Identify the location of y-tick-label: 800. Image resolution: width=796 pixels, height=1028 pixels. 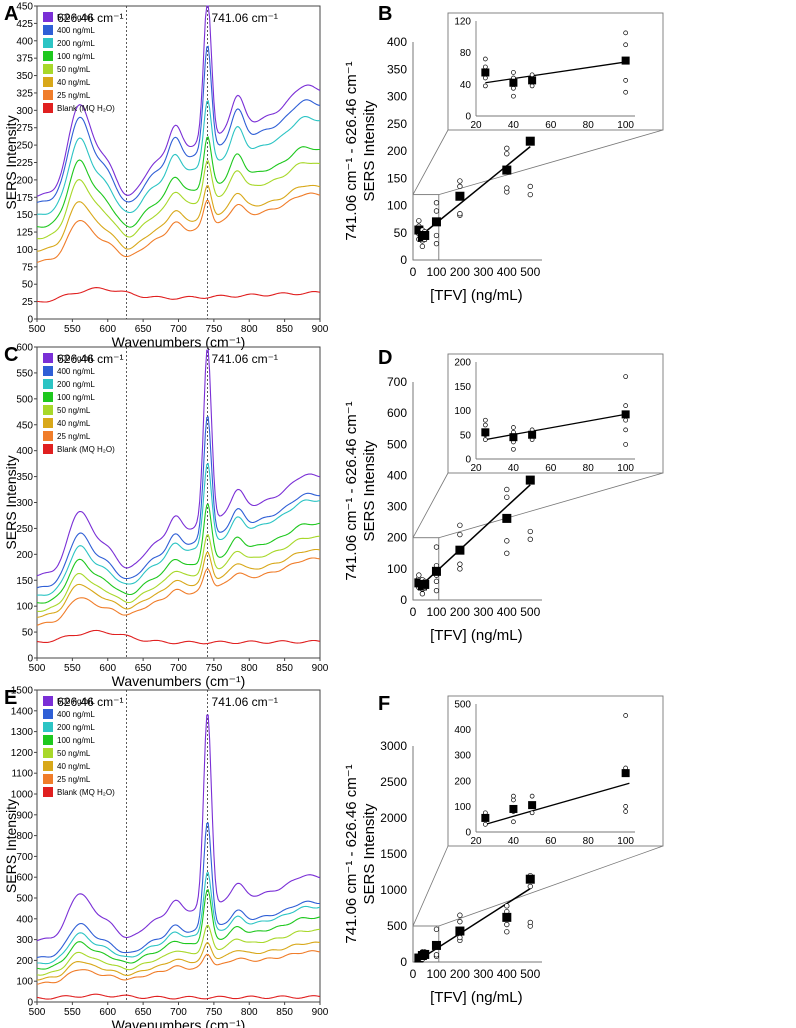
(24, 836).